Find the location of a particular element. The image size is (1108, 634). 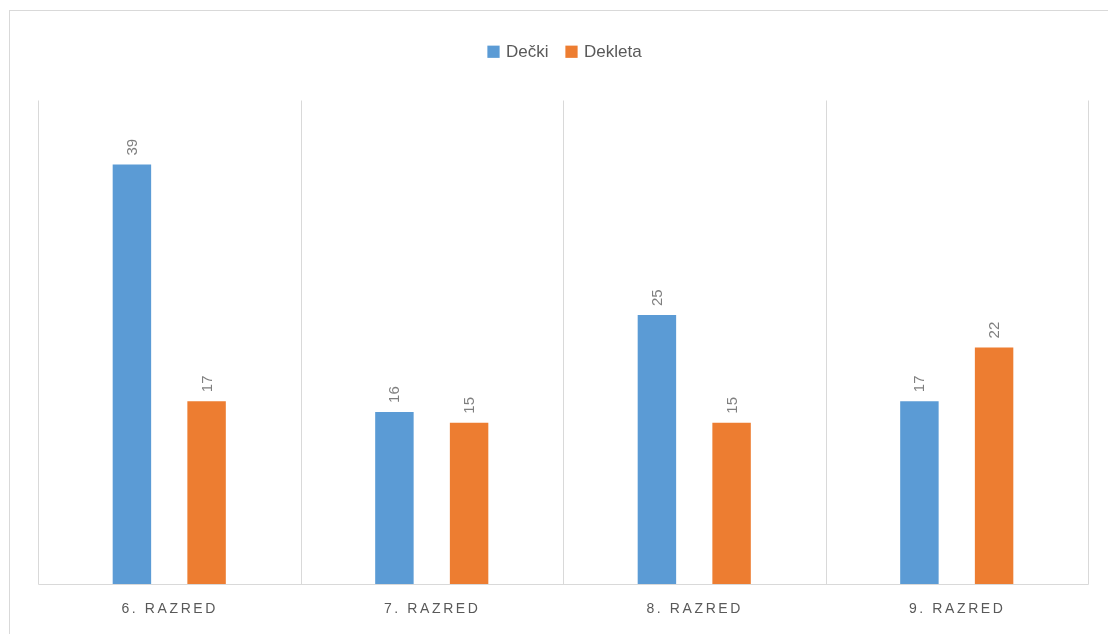

legend-label: Dekleta is located at coordinates (613, 51).